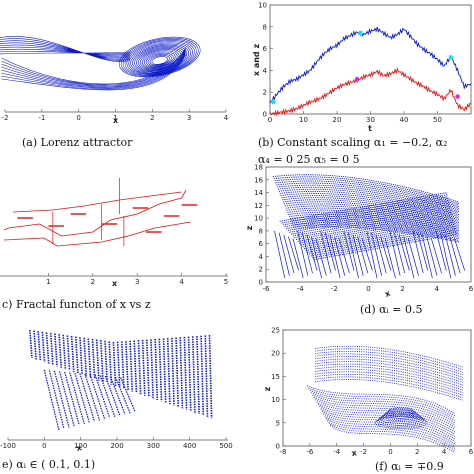 The width and height of the screenshot is (474, 474). Describe the element at coordinates (303, 120) in the screenshot. I see `panel-b-xtick-label: 10` at that location.